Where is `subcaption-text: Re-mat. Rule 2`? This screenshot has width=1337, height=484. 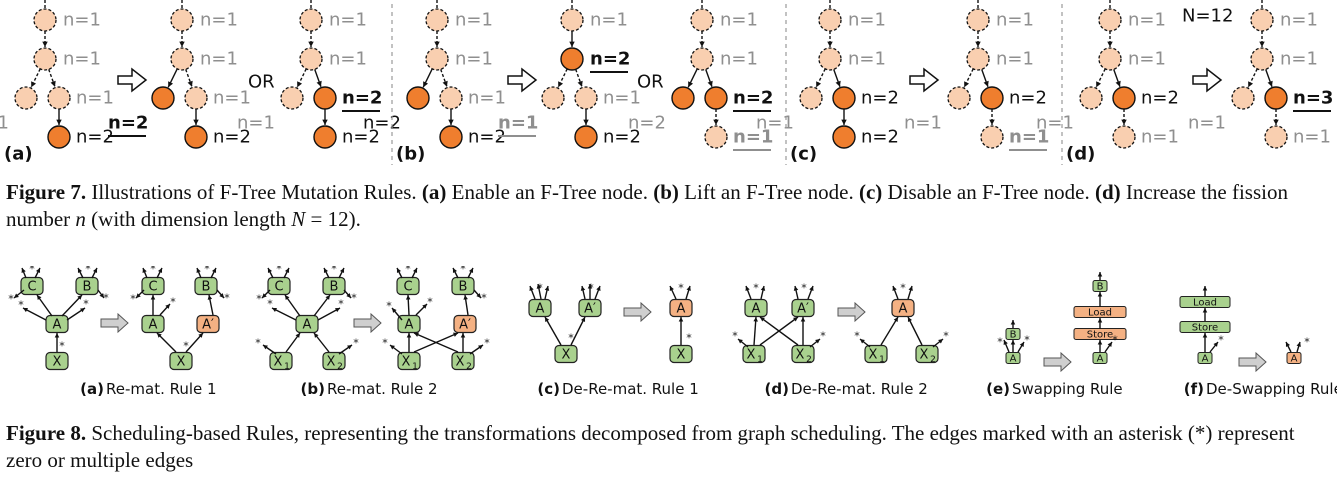 subcaption-text: Re-mat. Rule 2 is located at coordinates (382, 389).